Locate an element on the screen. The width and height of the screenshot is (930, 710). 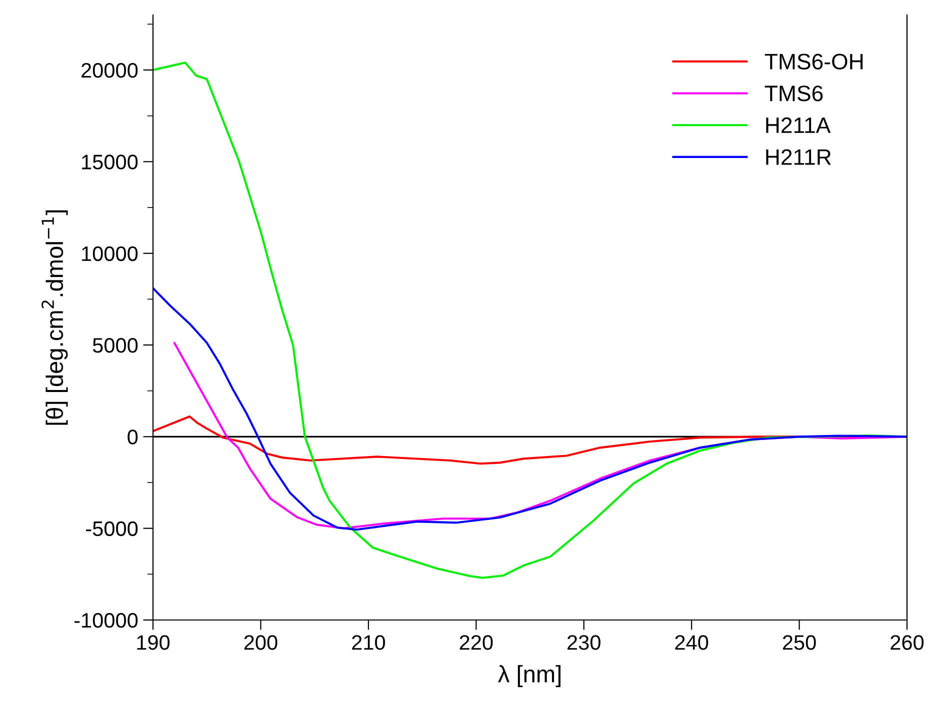
y-tick-label: 15000 is located at coordinates (110, 162).